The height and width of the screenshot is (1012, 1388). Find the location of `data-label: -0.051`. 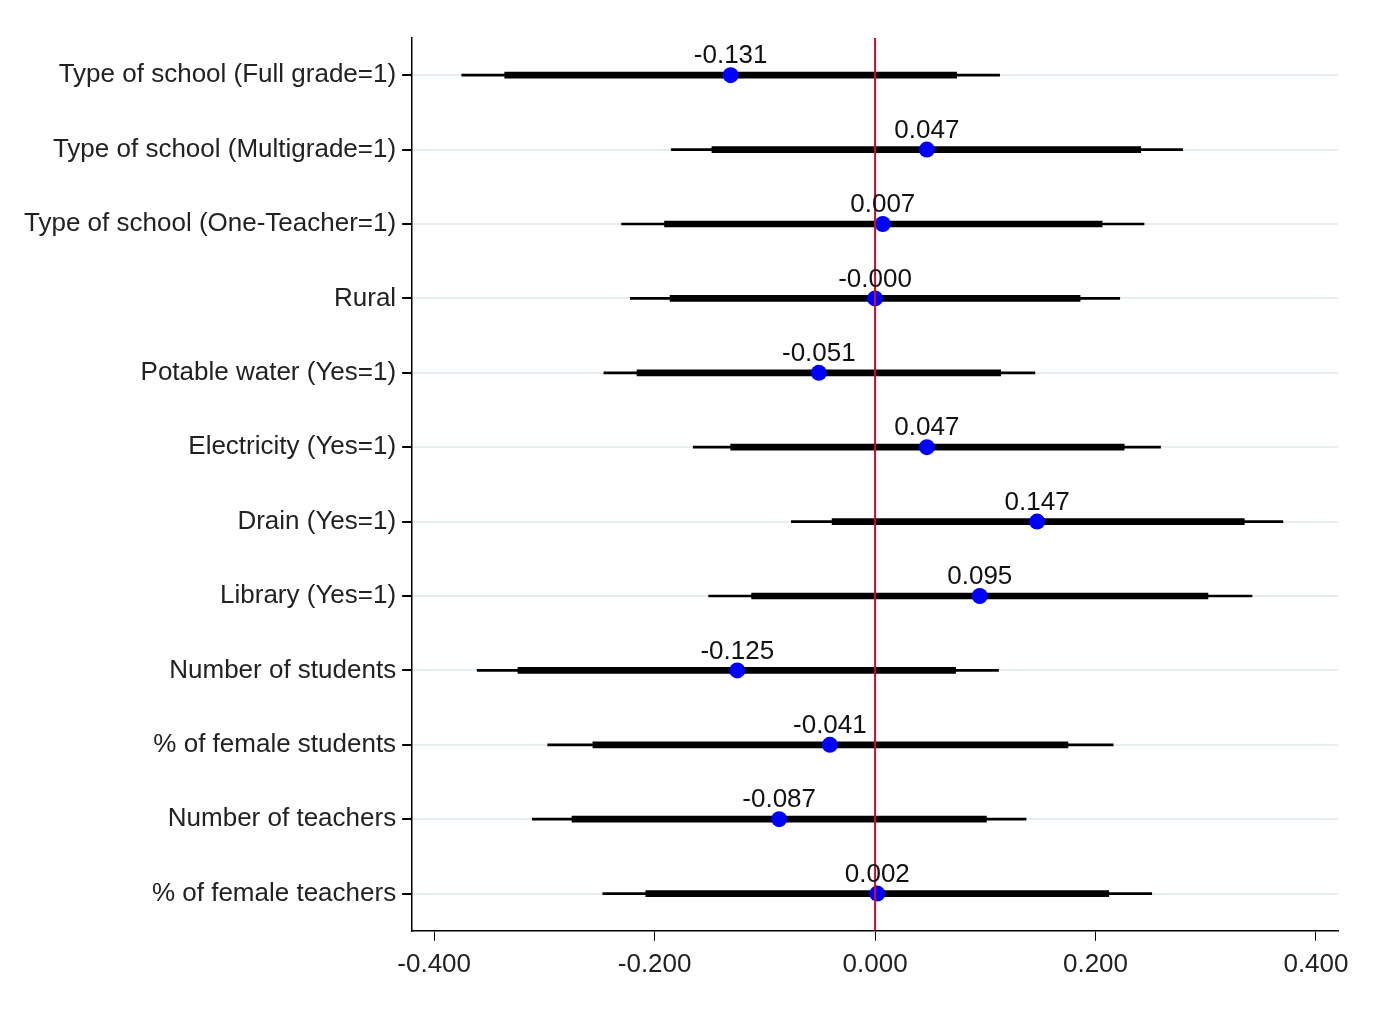

data-label: -0.051 is located at coordinates (818, 351).